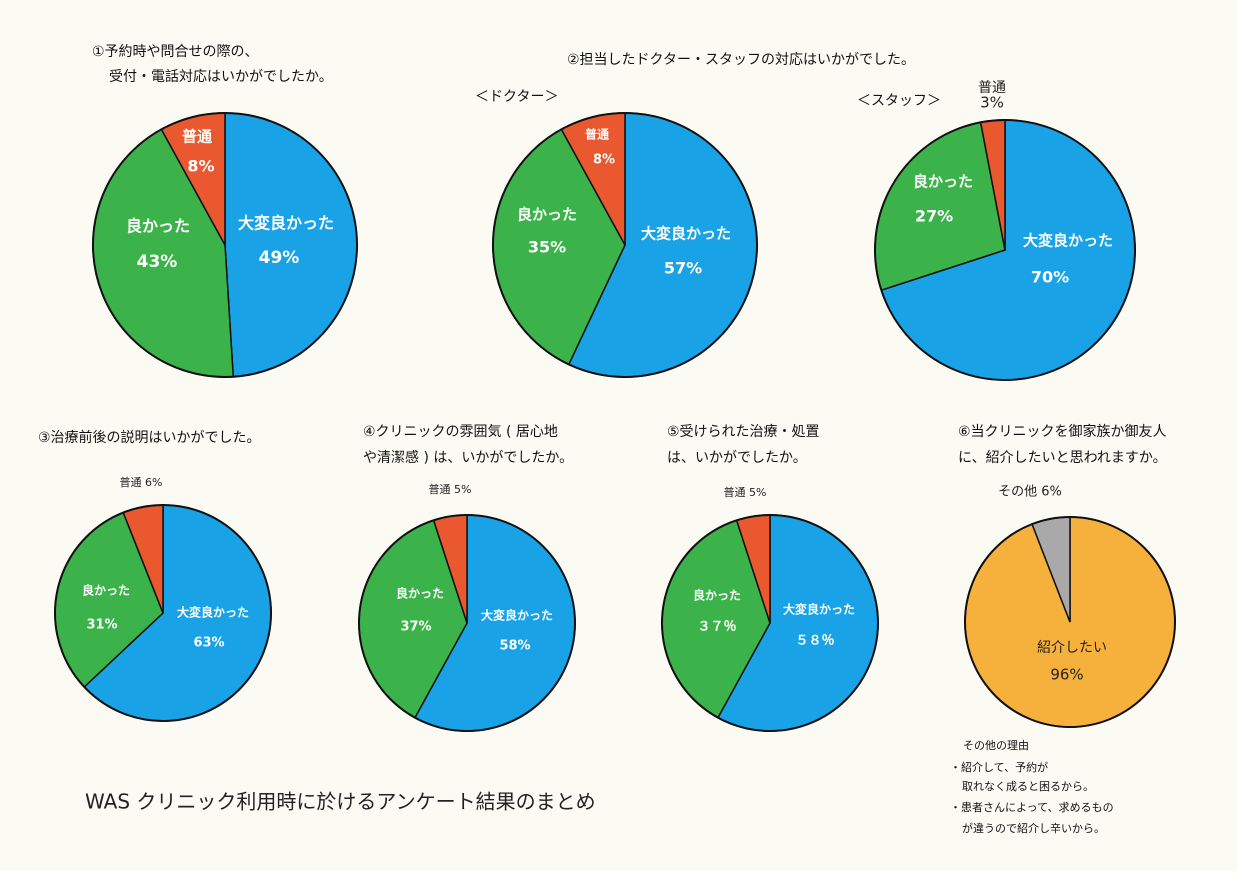 The image size is (1237, 871). I want to click on value-label: ３７％, so click(716, 627).